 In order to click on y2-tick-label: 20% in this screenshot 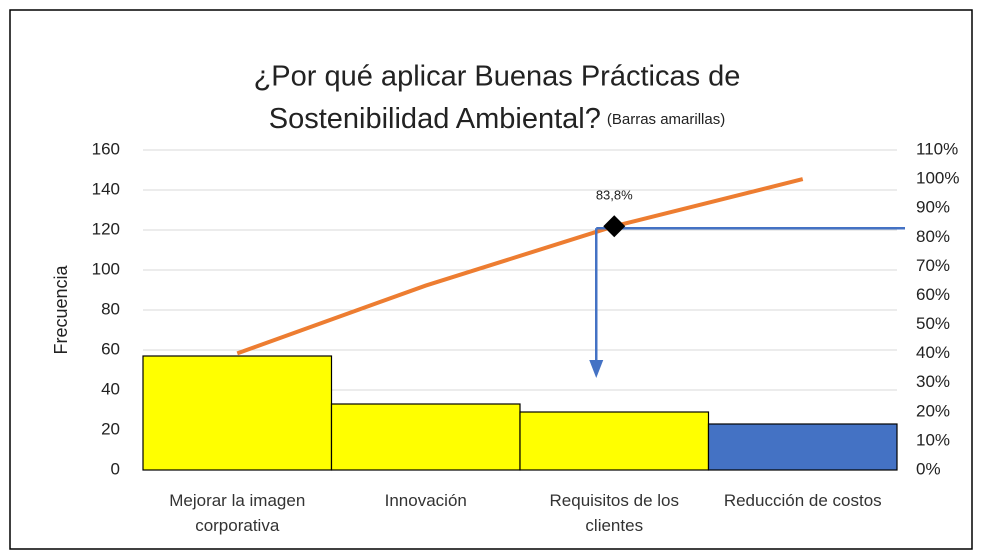, I will do `click(933, 410)`.